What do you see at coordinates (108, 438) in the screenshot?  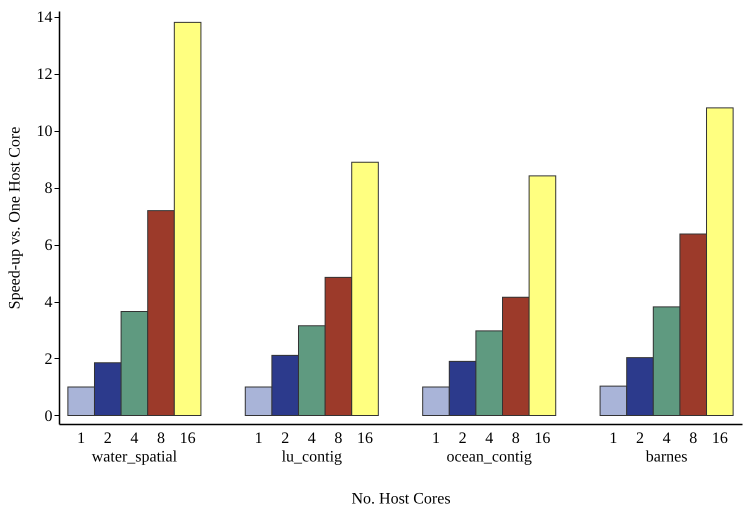 I see `series-label: 2` at bounding box center [108, 438].